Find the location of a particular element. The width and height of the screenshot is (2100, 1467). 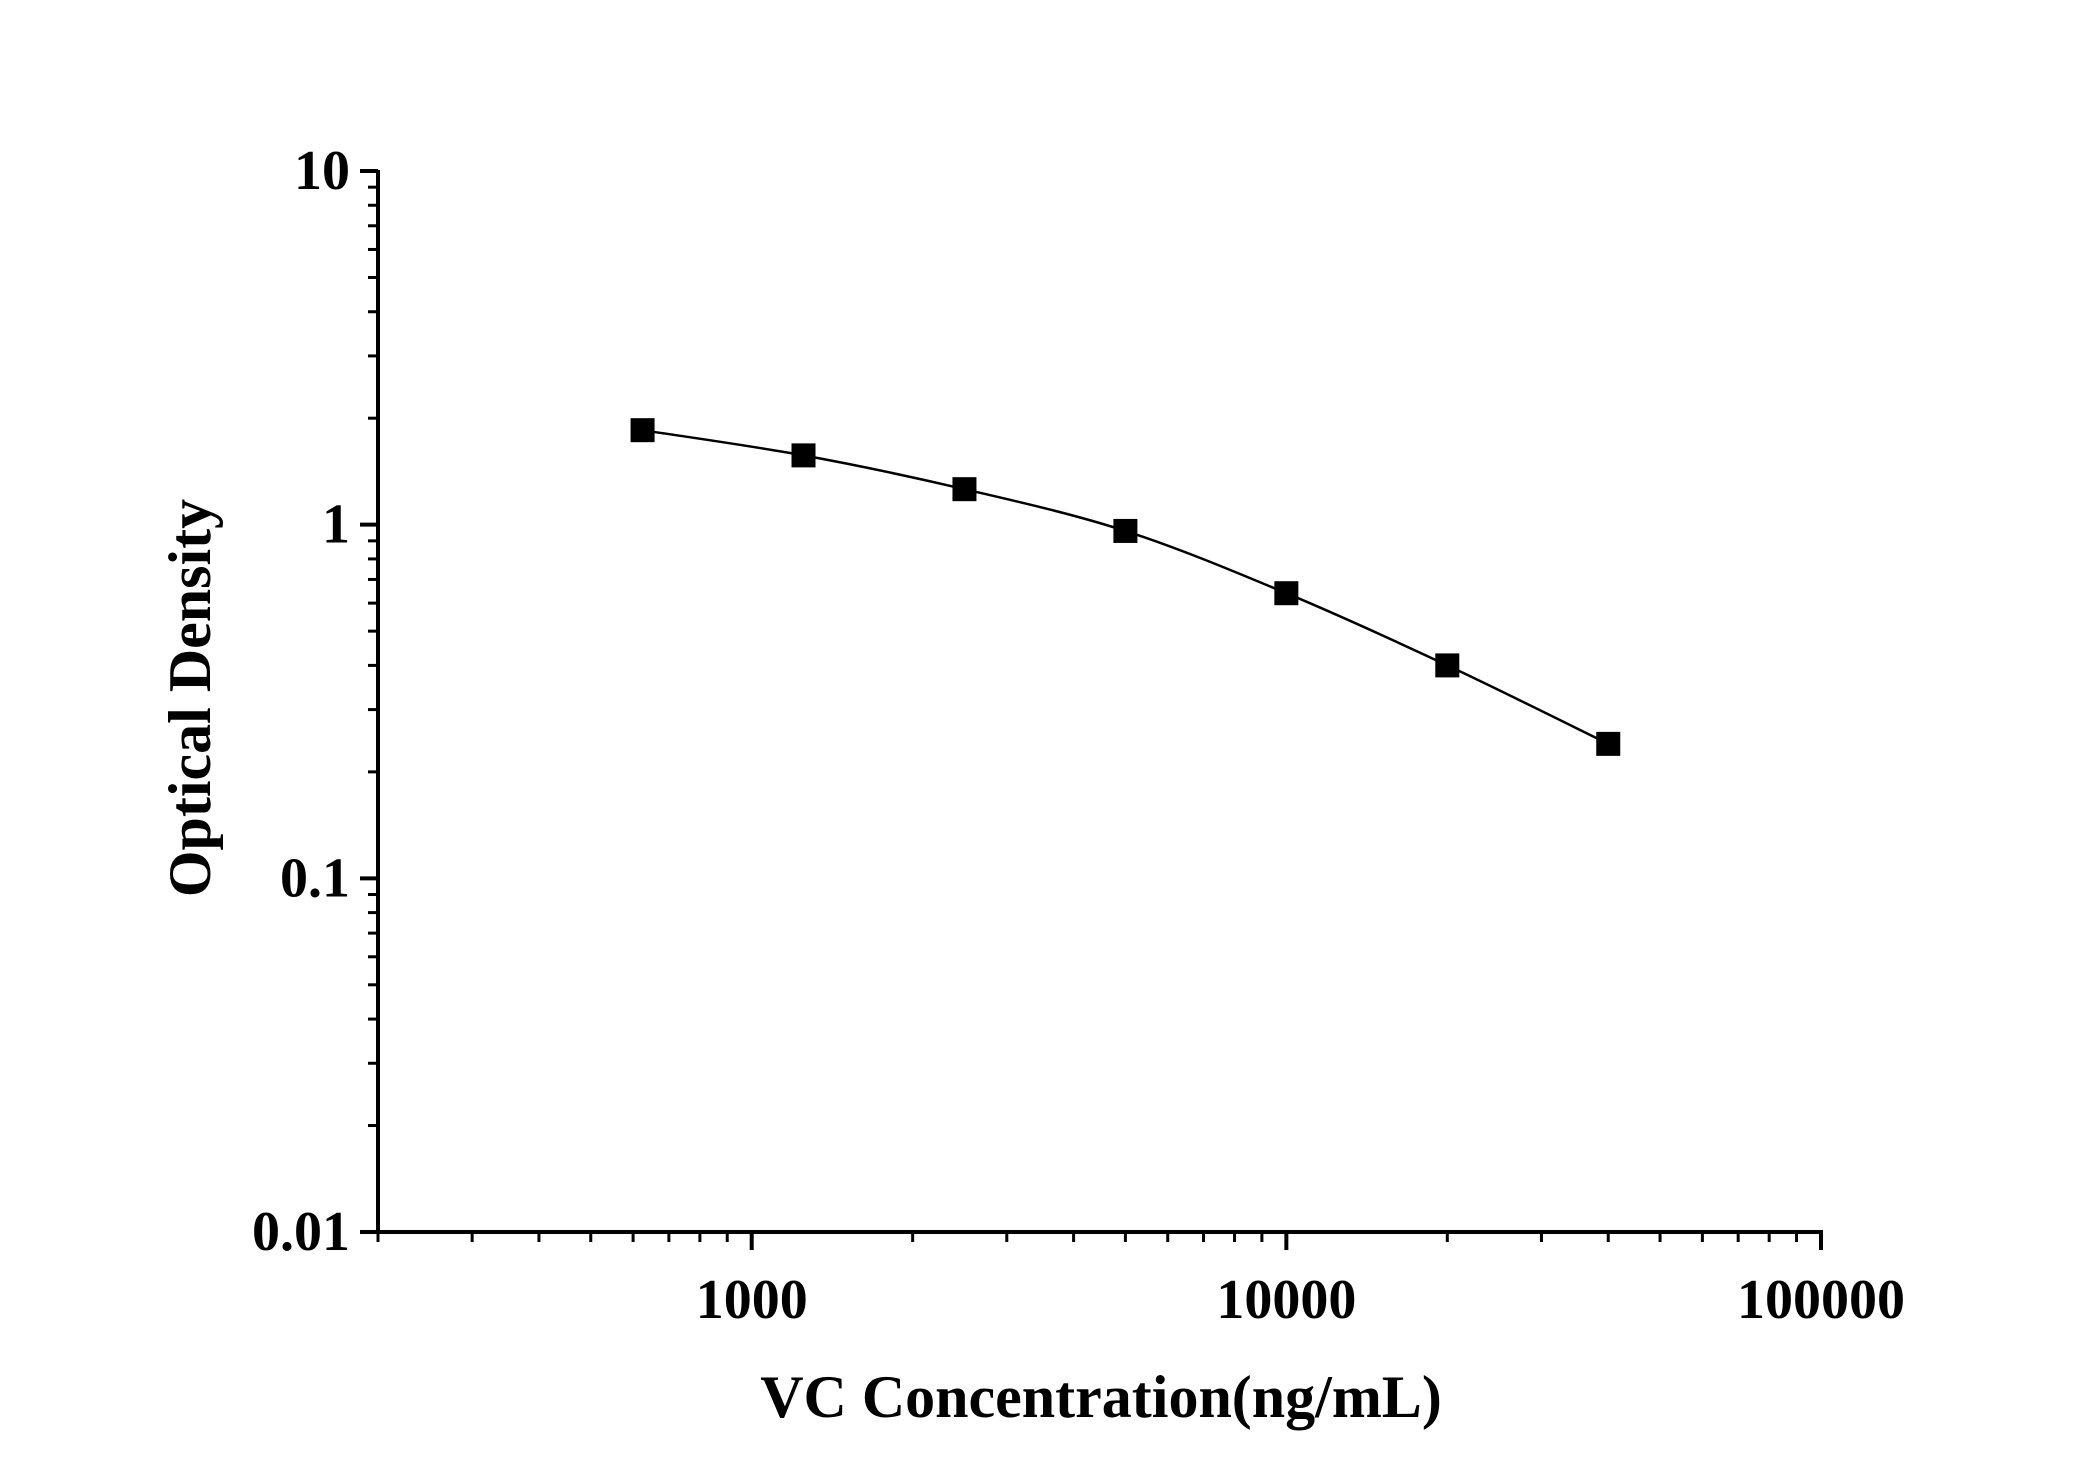

x-axis-title: VC Concentration(ng/mL) is located at coordinates (1101, 1397).